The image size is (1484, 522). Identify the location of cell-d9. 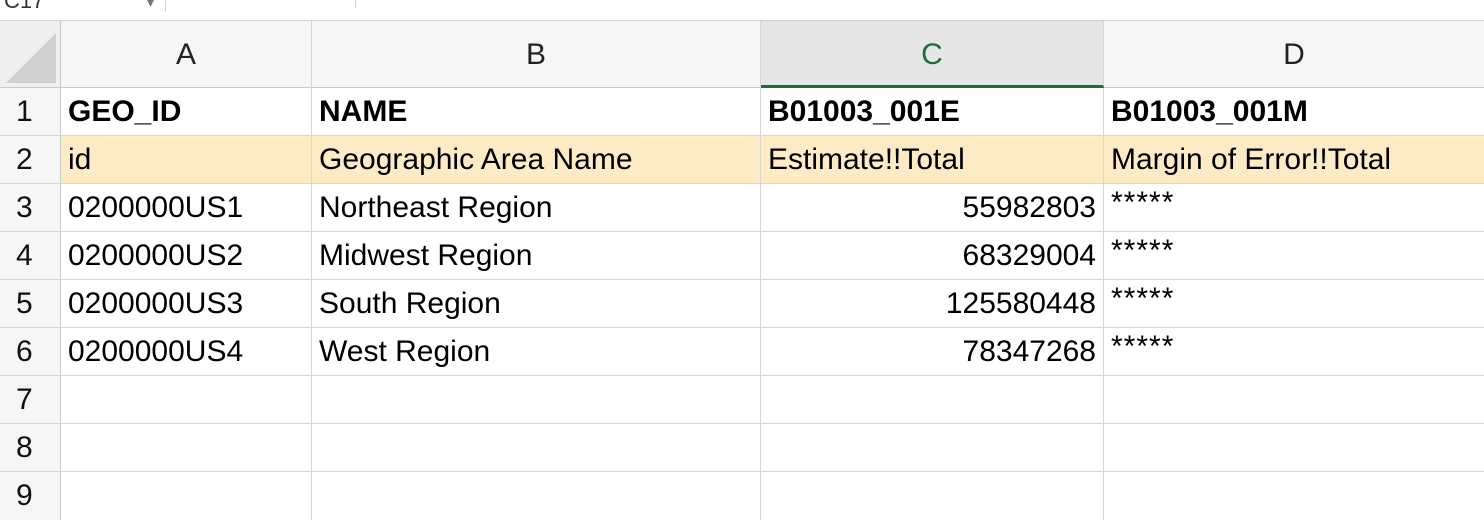
(1294, 496).